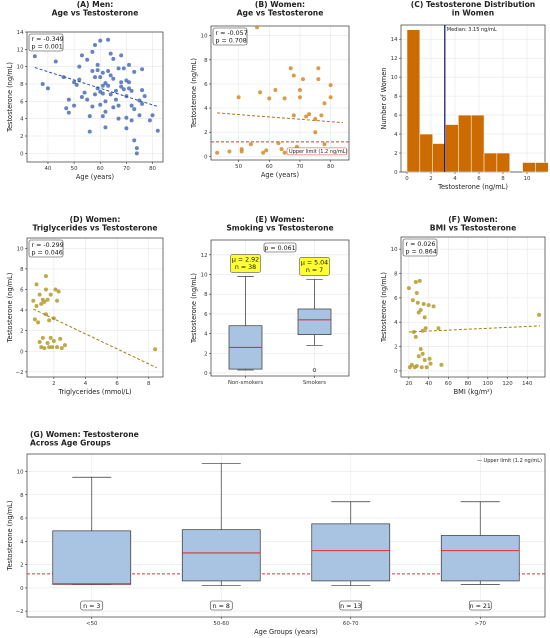  What do you see at coordinates (279, 248) in the screenshot?
I see `test-label: p = 0.061` at bounding box center [279, 248].